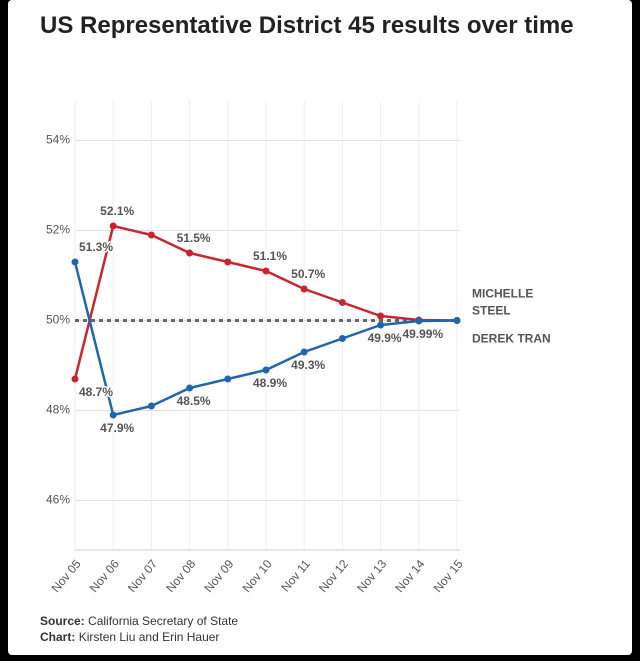 This screenshot has height=661, width=640. What do you see at coordinates (66, 576) in the screenshot?
I see `x-tick-label: Nov 05` at bounding box center [66, 576].